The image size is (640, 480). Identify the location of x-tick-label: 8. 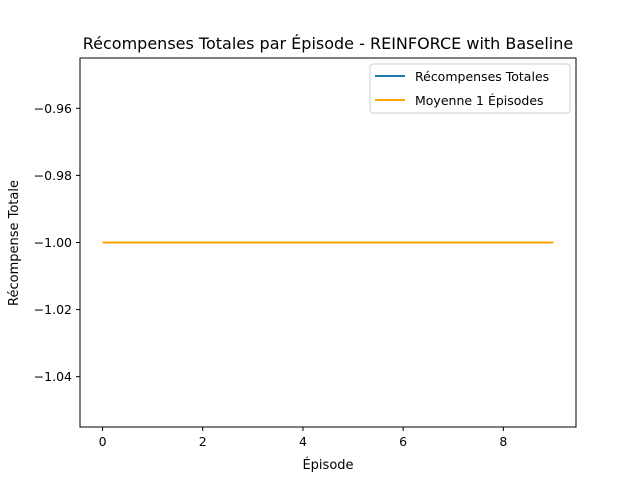
(503, 441).